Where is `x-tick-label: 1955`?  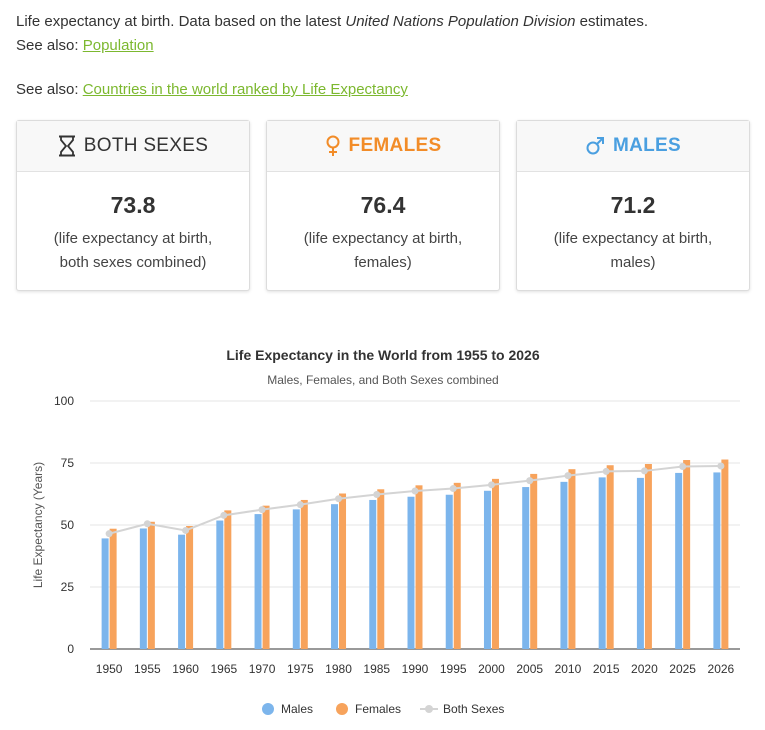
x-tick-label: 1955 is located at coordinates (147, 669).